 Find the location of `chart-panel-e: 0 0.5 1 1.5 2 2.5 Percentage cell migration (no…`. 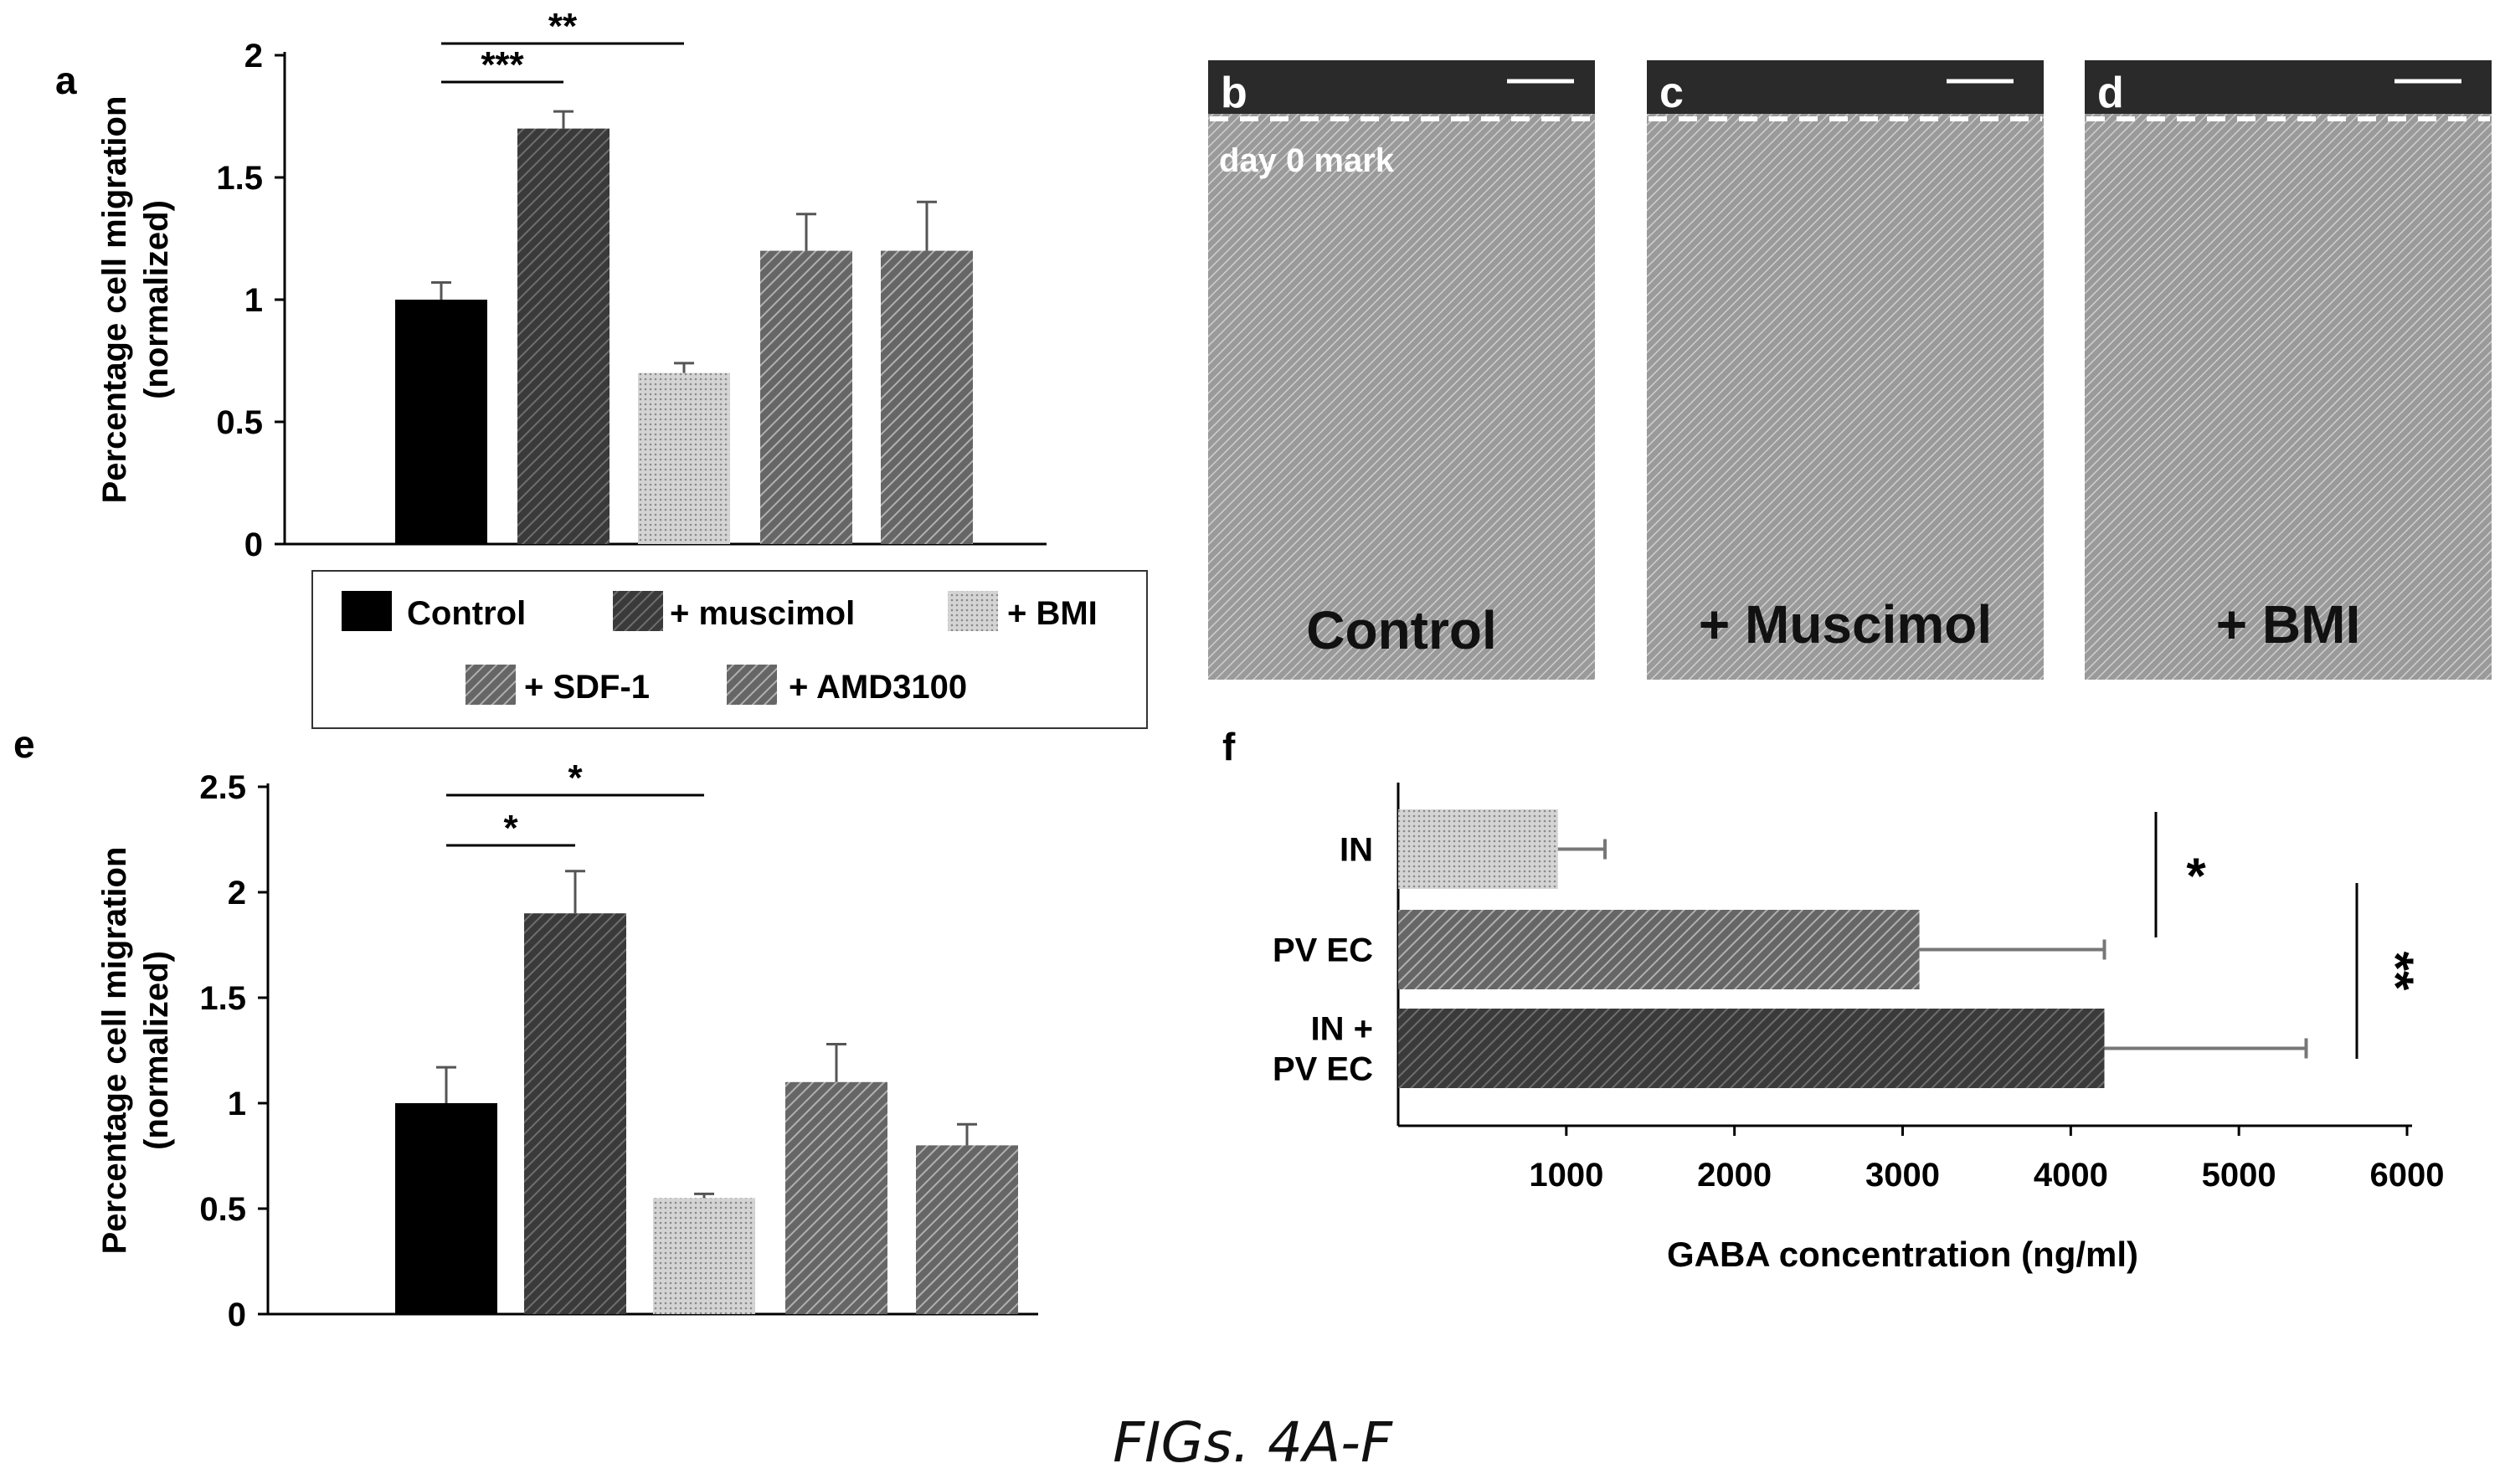

chart-panel-e: 0 0.5 1 1.5 2 2.5 Percentage cell migration (no… is located at coordinates (567, 1045).